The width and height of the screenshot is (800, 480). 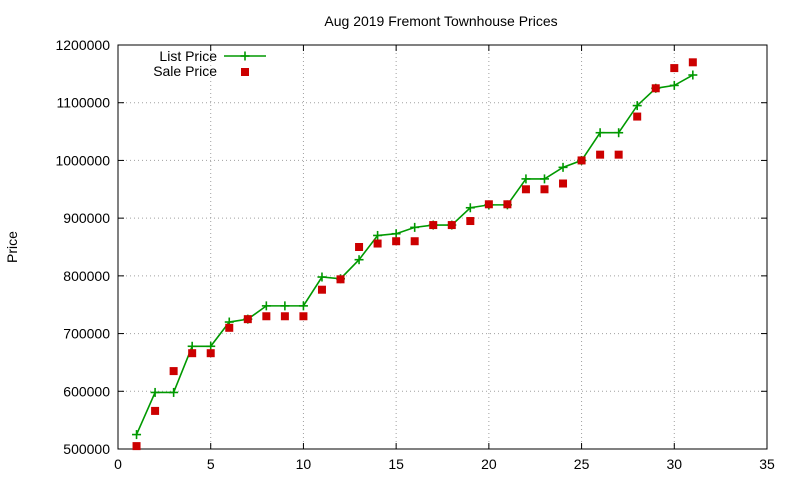 I want to click on legend-label-list-price: List Price, so click(x=188, y=56).